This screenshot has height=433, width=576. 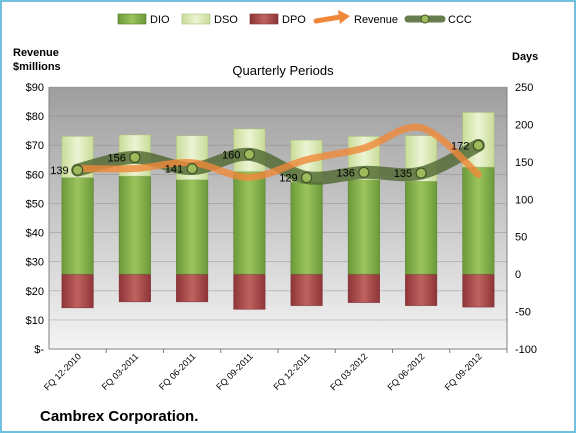 What do you see at coordinates (226, 20) in the screenshot?
I see `legend-label-dso: DSO` at bounding box center [226, 20].